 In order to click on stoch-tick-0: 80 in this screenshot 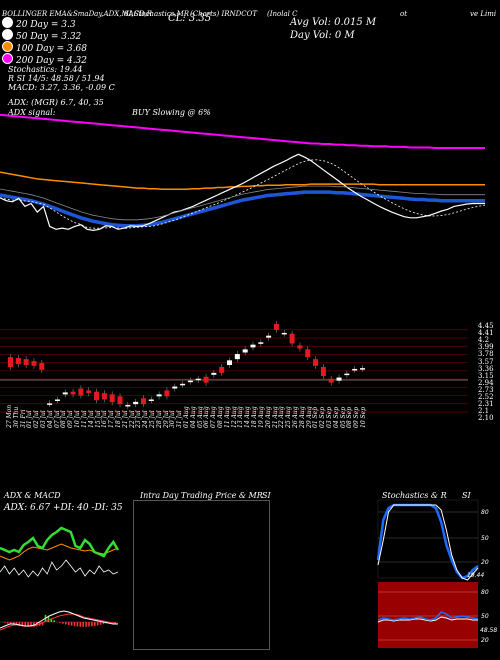, I will do `click(485, 512)`.